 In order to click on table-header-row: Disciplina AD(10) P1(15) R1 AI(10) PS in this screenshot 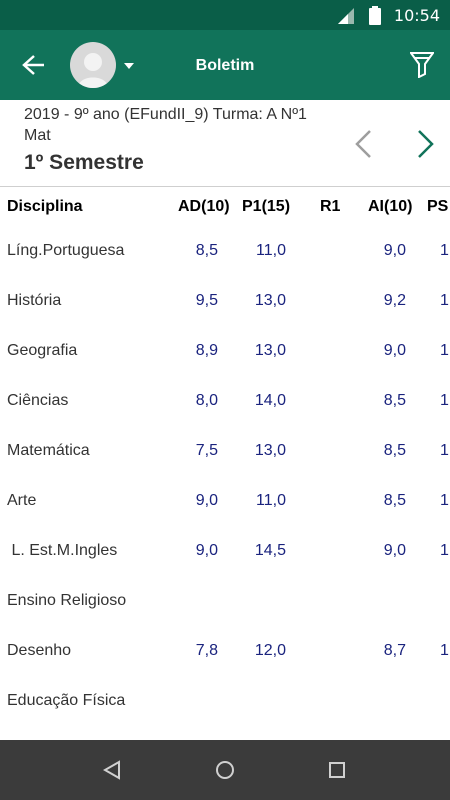, I will do `click(225, 212)`.